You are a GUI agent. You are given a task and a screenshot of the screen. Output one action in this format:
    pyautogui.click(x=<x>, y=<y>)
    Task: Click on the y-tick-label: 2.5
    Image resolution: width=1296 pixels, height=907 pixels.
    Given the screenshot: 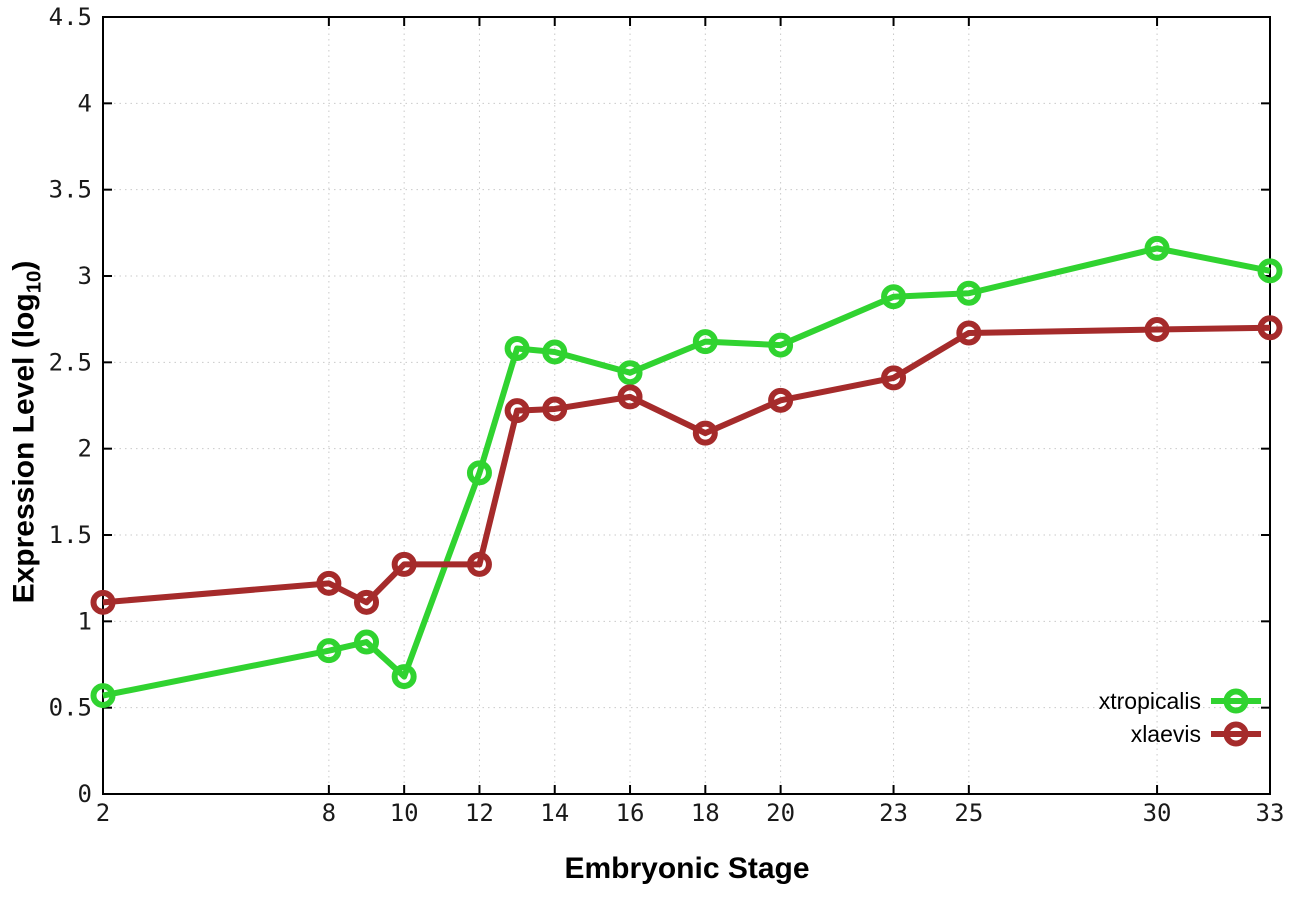 What is the action you would take?
    pyautogui.click(x=70, y=362)
    